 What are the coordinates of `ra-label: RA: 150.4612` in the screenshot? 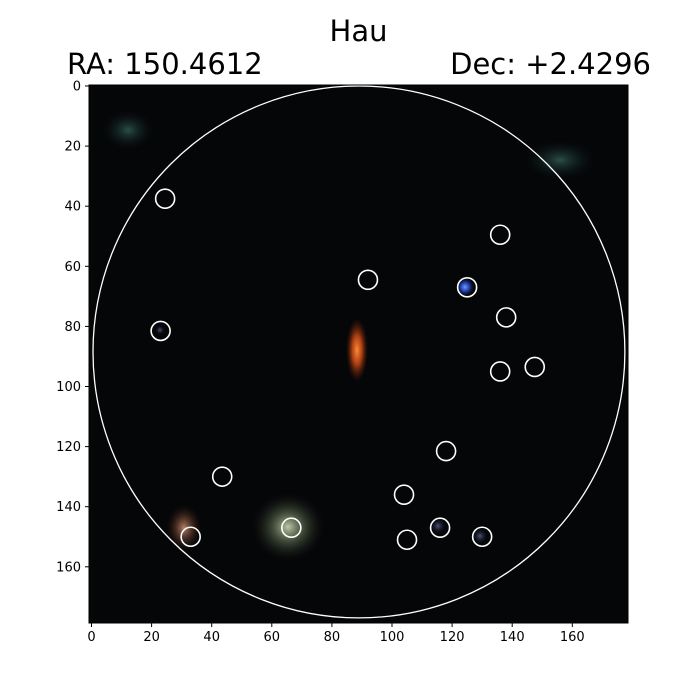 It's located at (165, 64).